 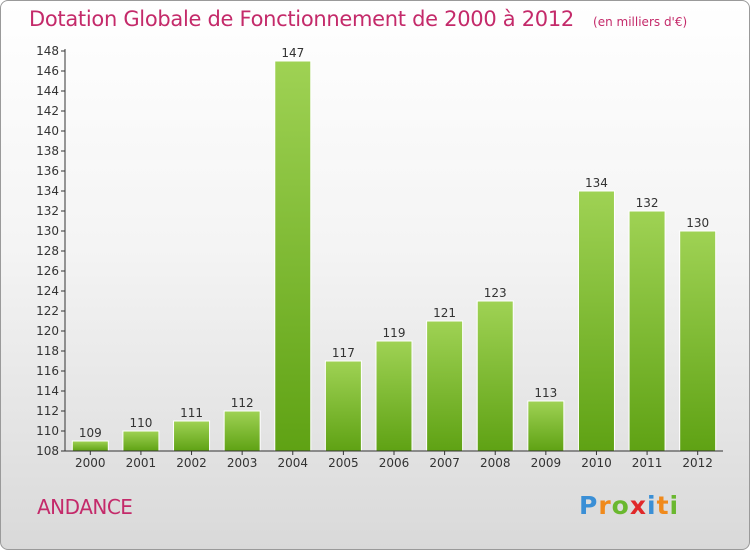 I want to click on data-label-2000: 109, so click(x=90, y=433).